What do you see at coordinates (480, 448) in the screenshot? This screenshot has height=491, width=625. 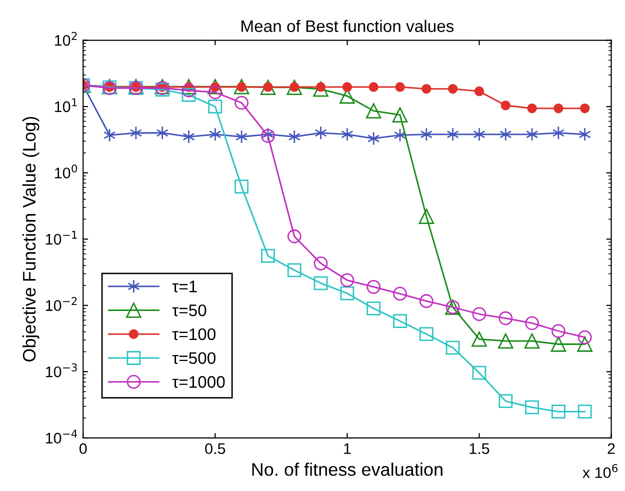 I see `x-tick-label: 1.5` at bounding box center [480, 448].